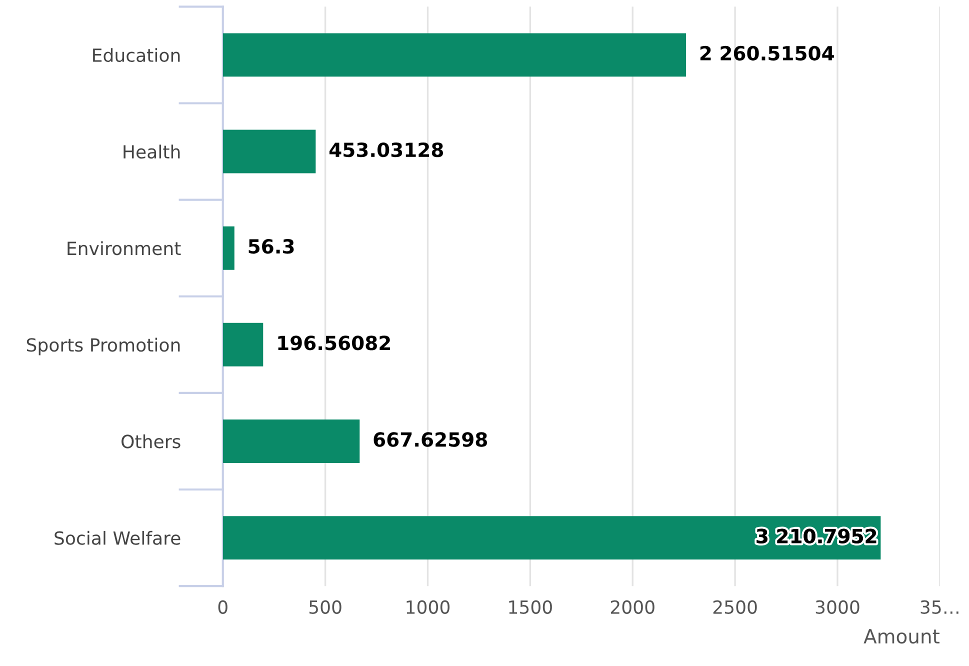  I want to click on x-tick-label: 1500, so click(530, 607).